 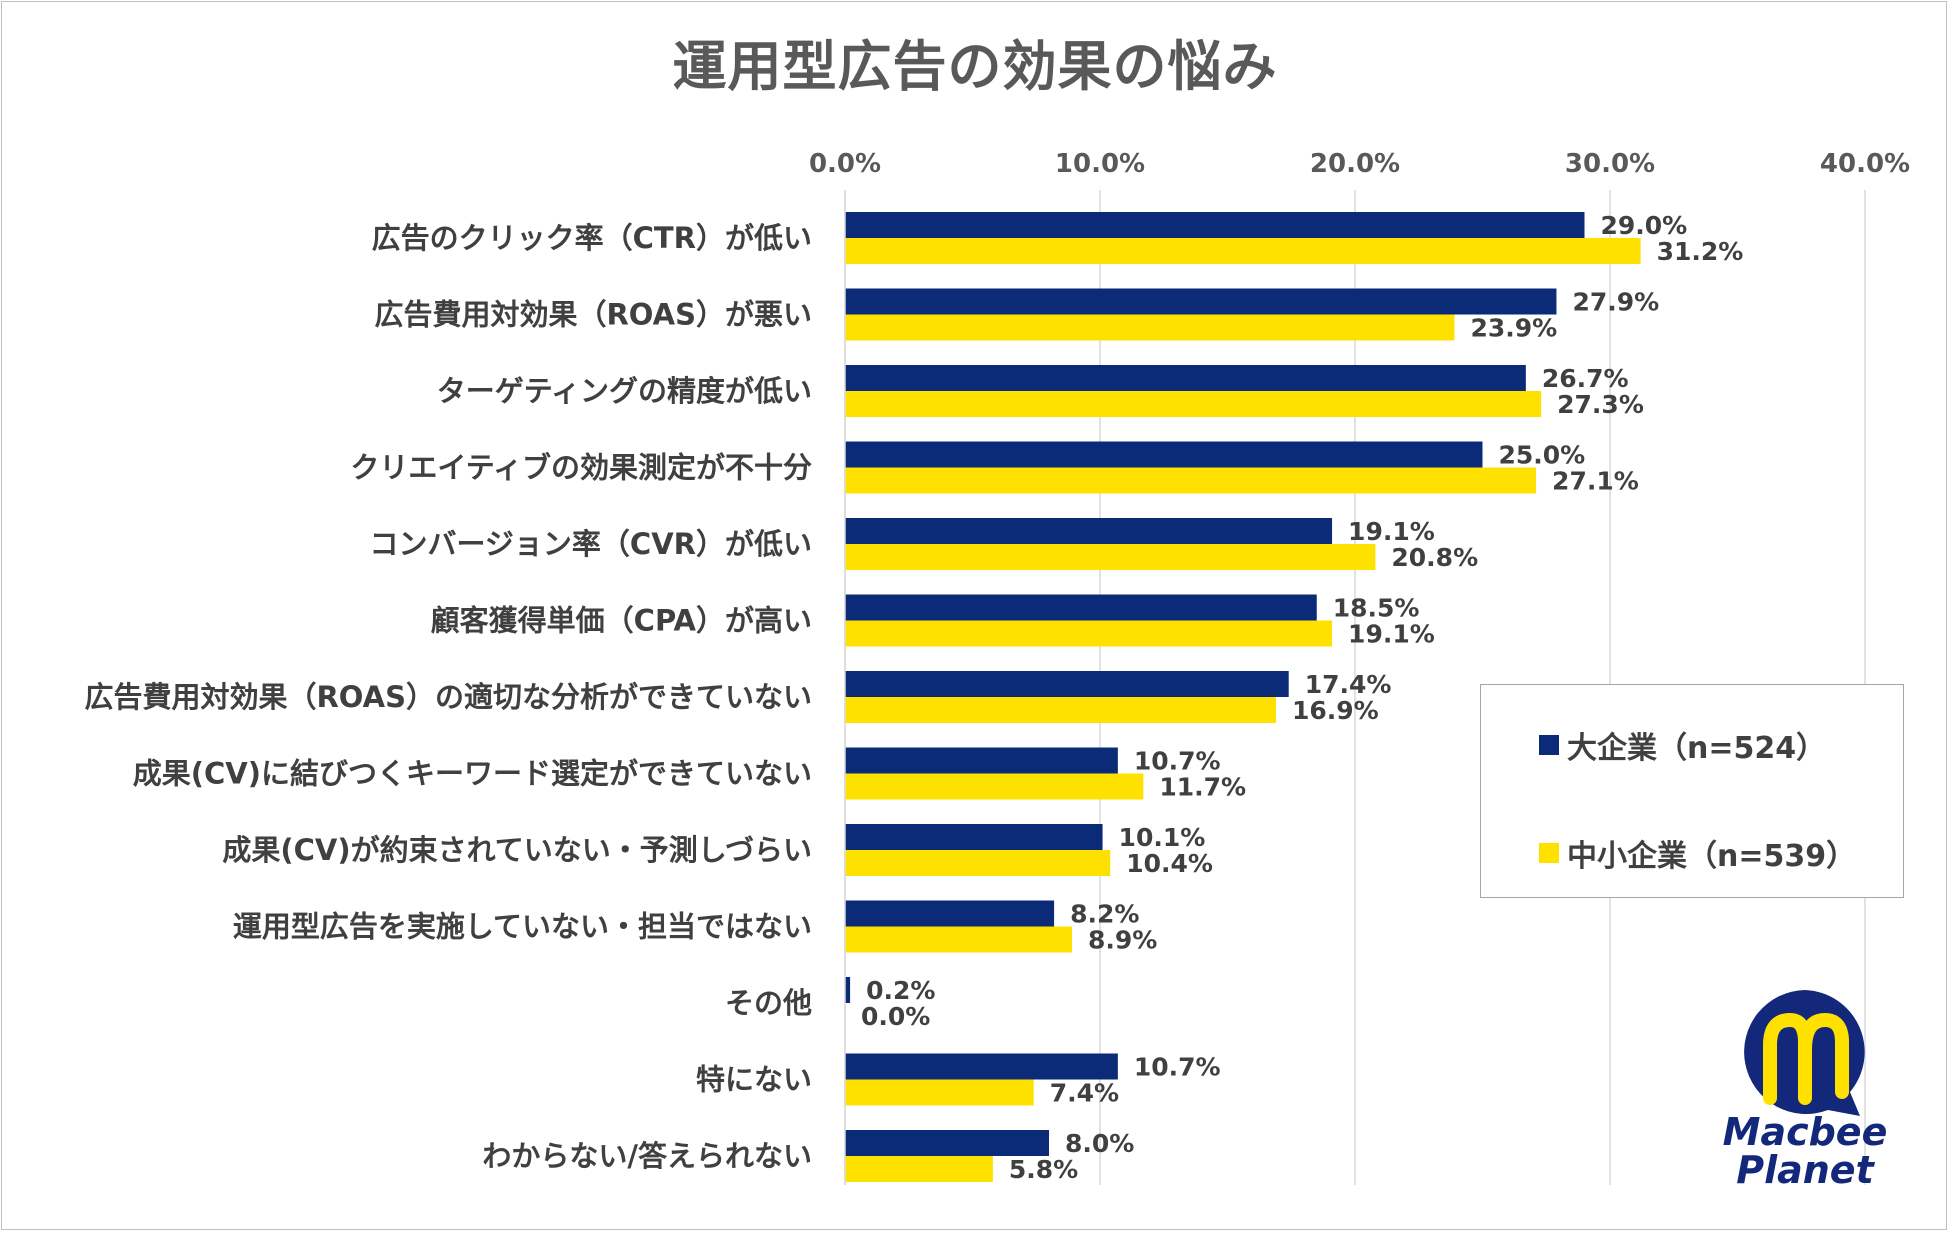 I want to click on category-label-8: 成果(CV)が約束されていない・予測しづらい, so click(x=517, y=850).